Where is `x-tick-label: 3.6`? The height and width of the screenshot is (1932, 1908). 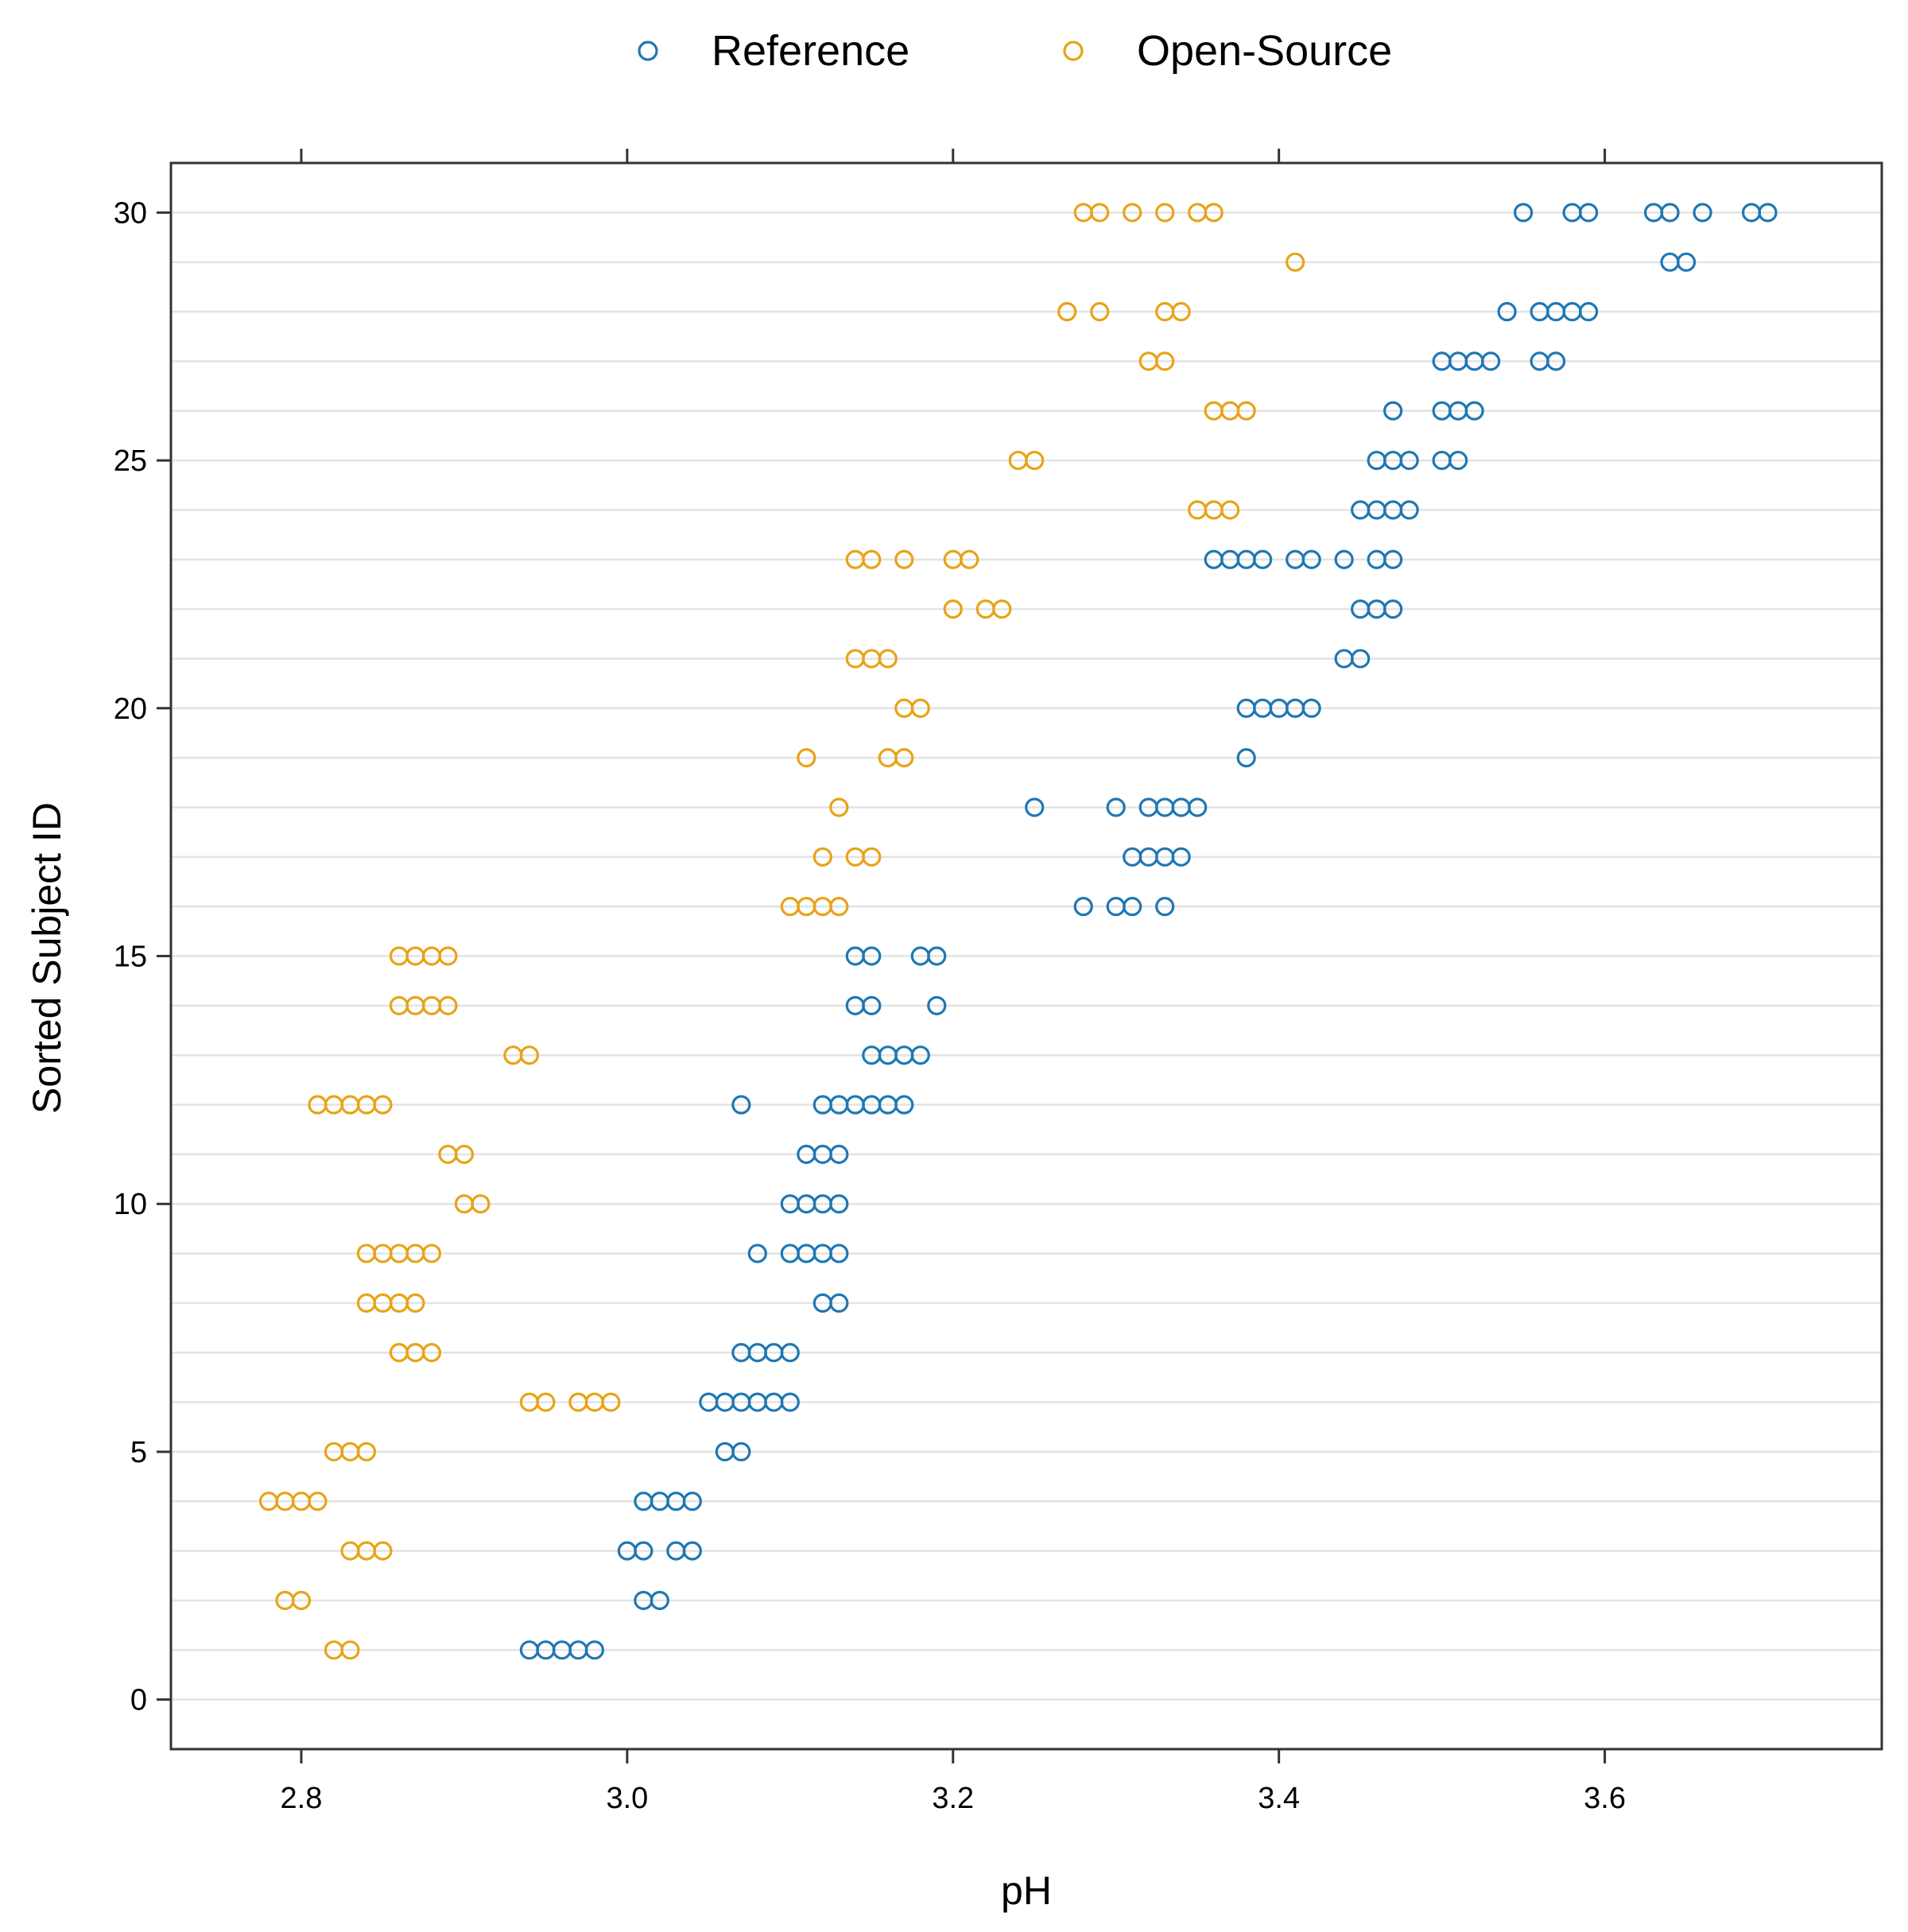
x-tick-label: 3.6 is located at coordinates (1605, 1799).